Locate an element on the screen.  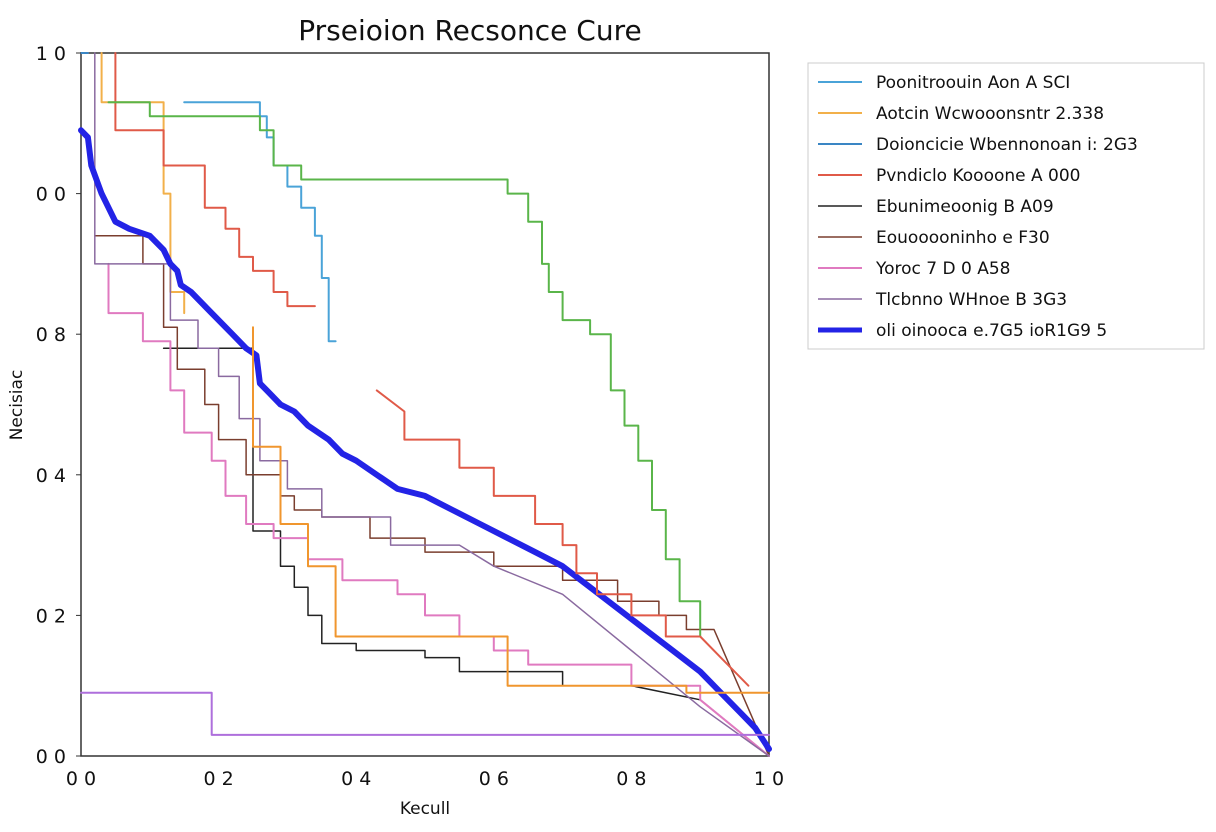
y-tick-label: 1 0 is located at coordinates (51, 54).